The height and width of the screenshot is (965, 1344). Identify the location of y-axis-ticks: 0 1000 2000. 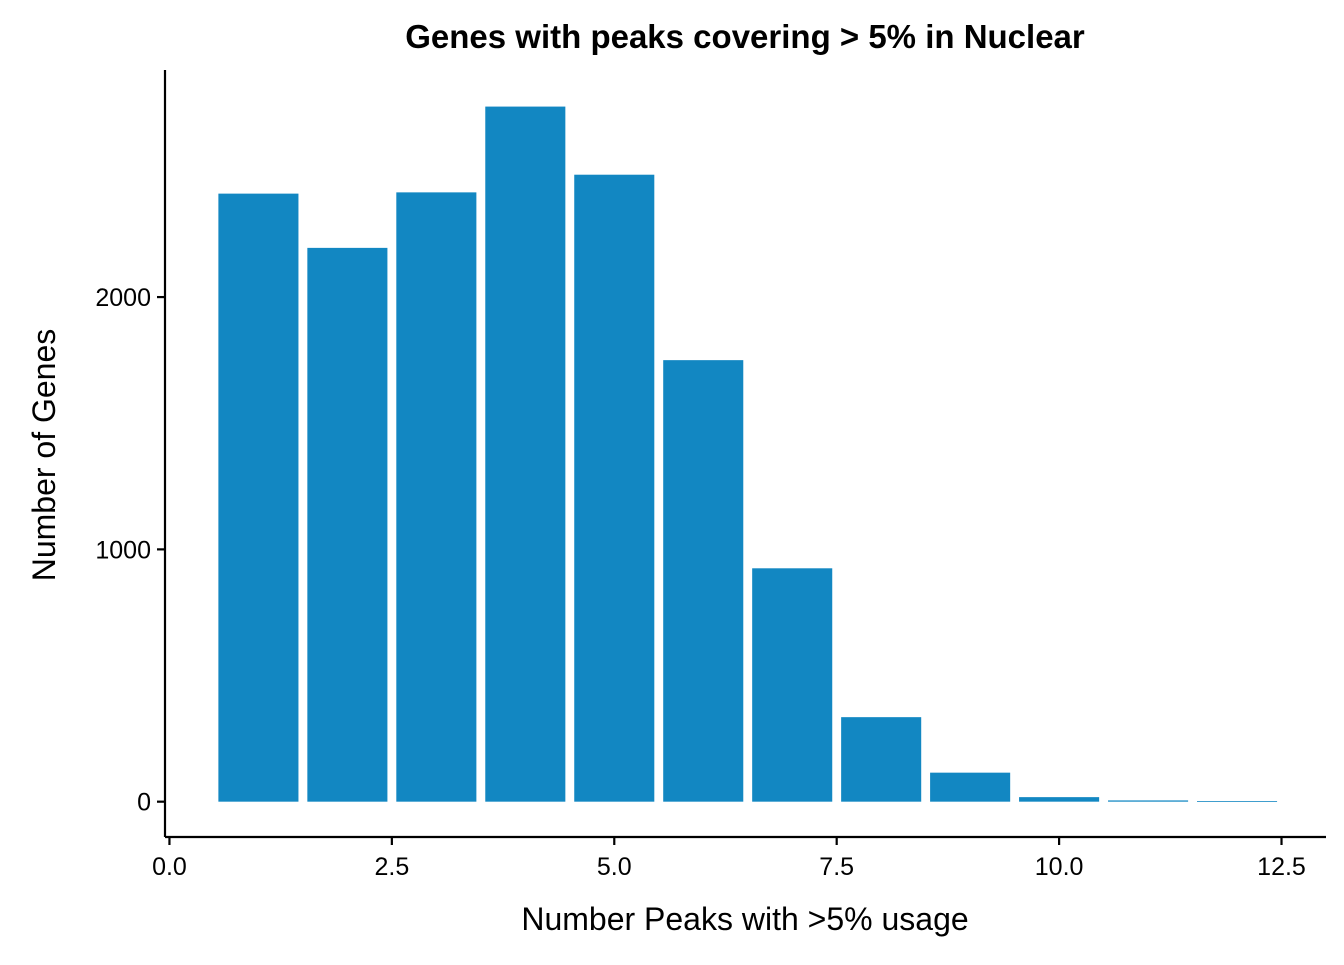
(130, 550).